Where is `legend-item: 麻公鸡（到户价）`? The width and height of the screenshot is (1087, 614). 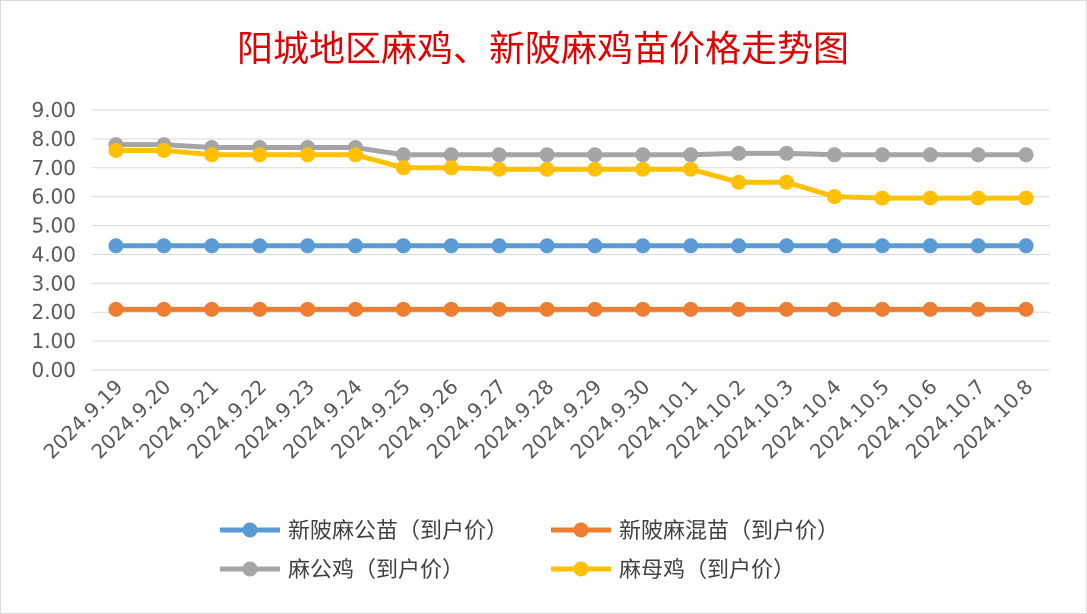
legend-item: 麻公鸡（到户价） is located at coordinates (342, 570).